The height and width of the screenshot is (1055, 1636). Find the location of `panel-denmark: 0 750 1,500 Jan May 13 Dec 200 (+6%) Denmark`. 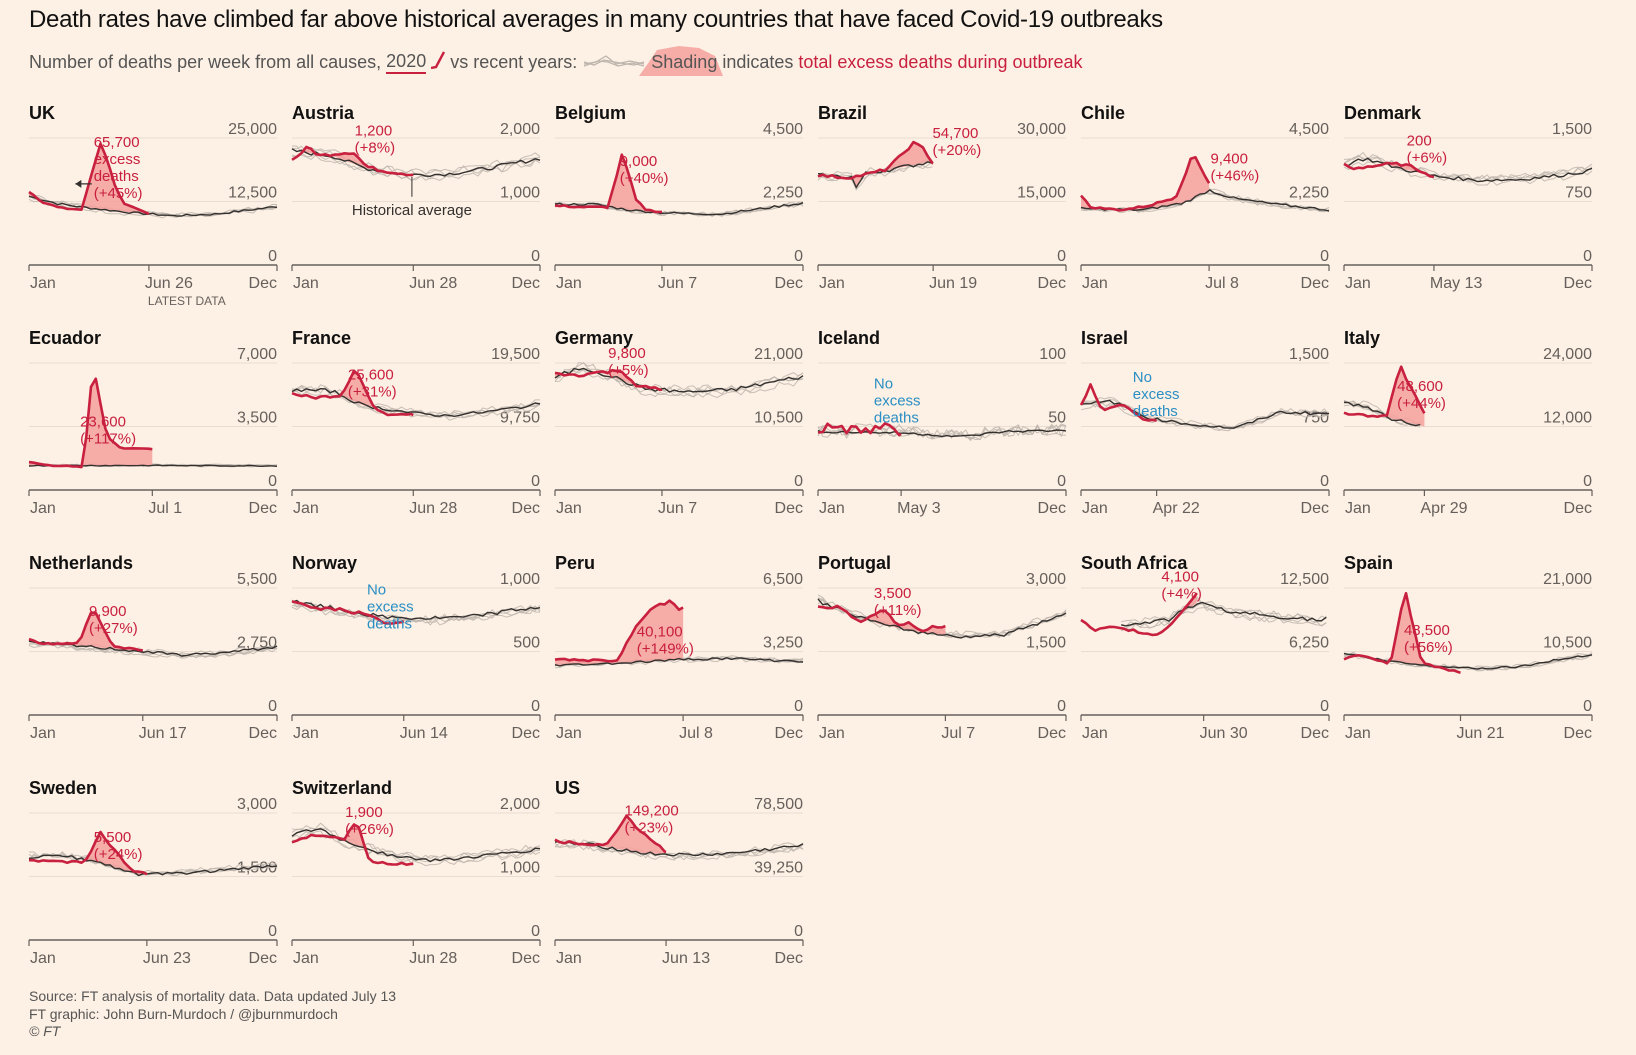

panel-denmark: 0 750 1,500 Jan May 13 Dec 200 (+6%) Denmark is located at coordinates (1469, 205).